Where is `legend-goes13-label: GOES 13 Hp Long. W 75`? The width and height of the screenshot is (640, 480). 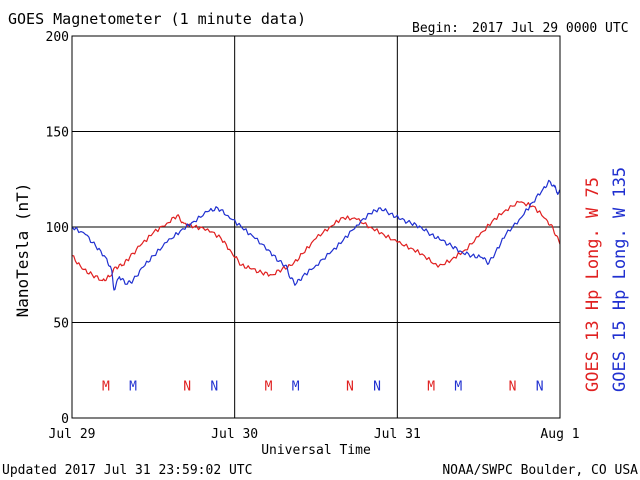 legend-goes13-label: GOES 13 Hp Long. W 75 is located at coordinates (593, 284).